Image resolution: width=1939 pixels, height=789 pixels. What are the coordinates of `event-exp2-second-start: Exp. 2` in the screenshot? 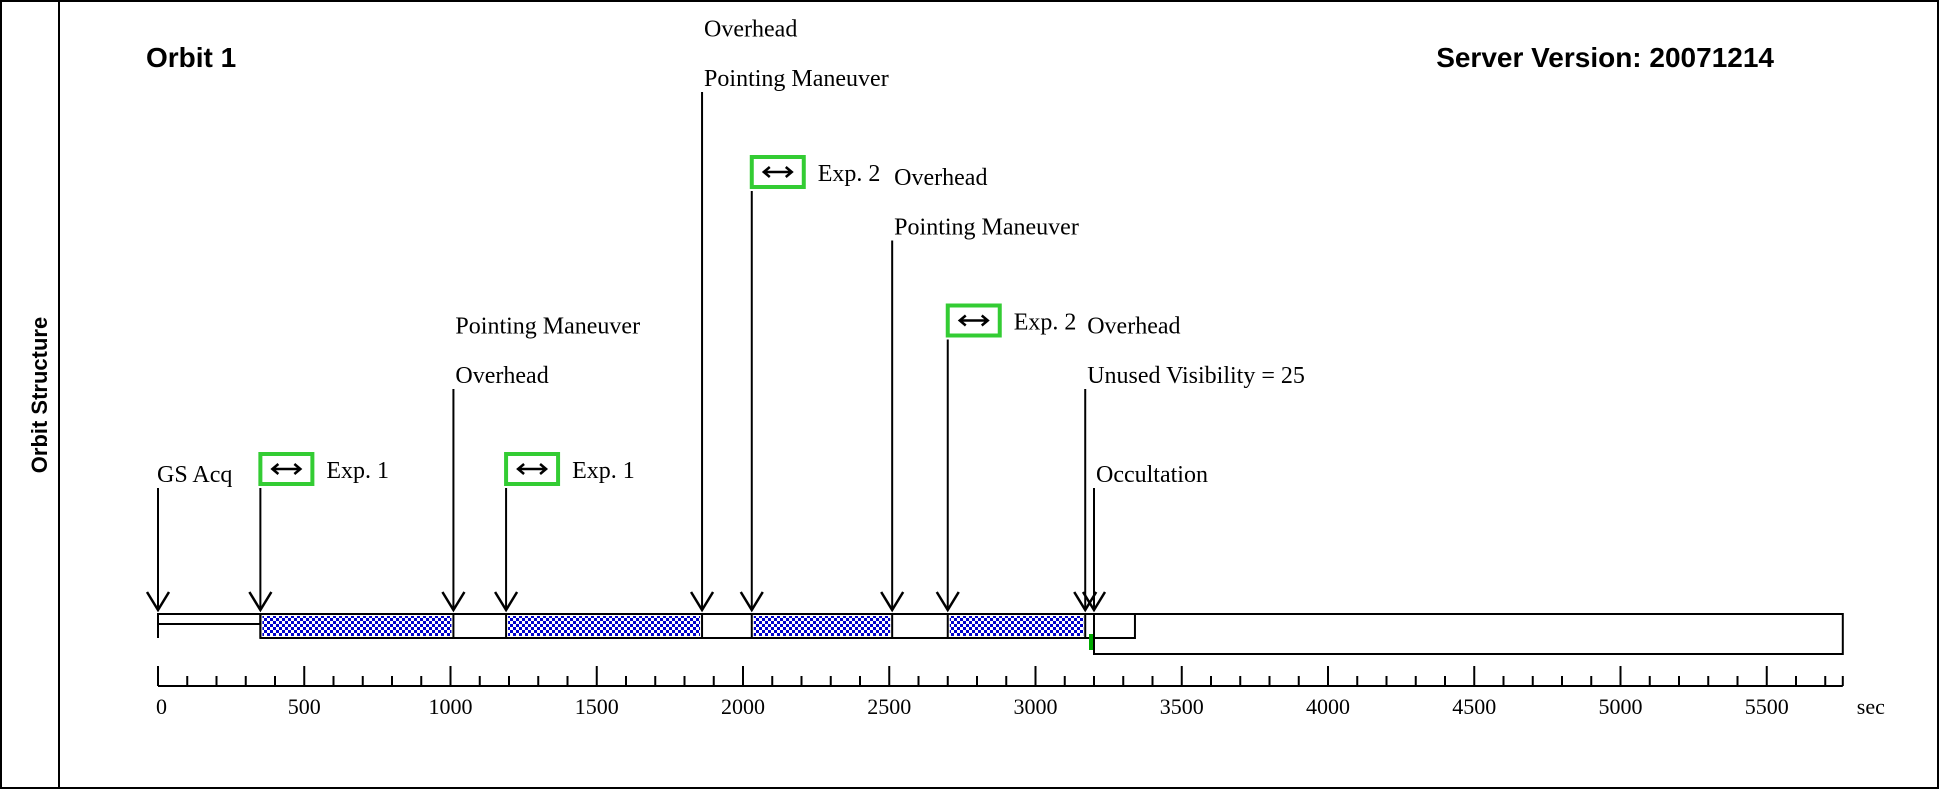 It's located at (1006, 470).